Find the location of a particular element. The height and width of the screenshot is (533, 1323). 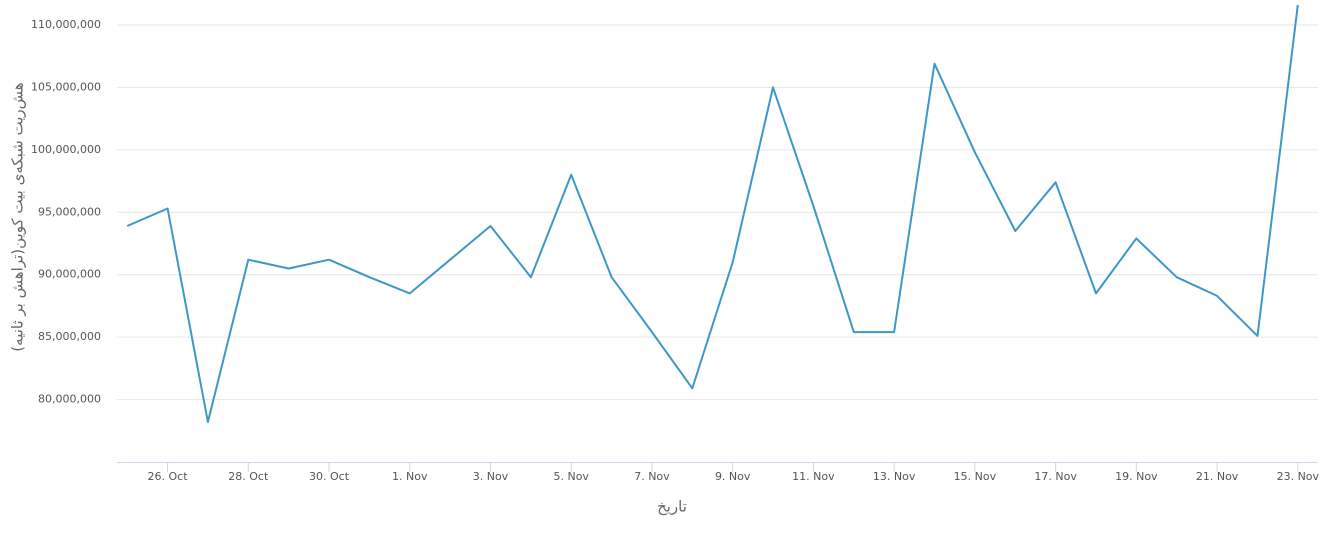

y-axis-title: هش‌ریت شبکه‌ی بیت کوین(تراهش بر ثانیه) is located at coordinates (18, 216).